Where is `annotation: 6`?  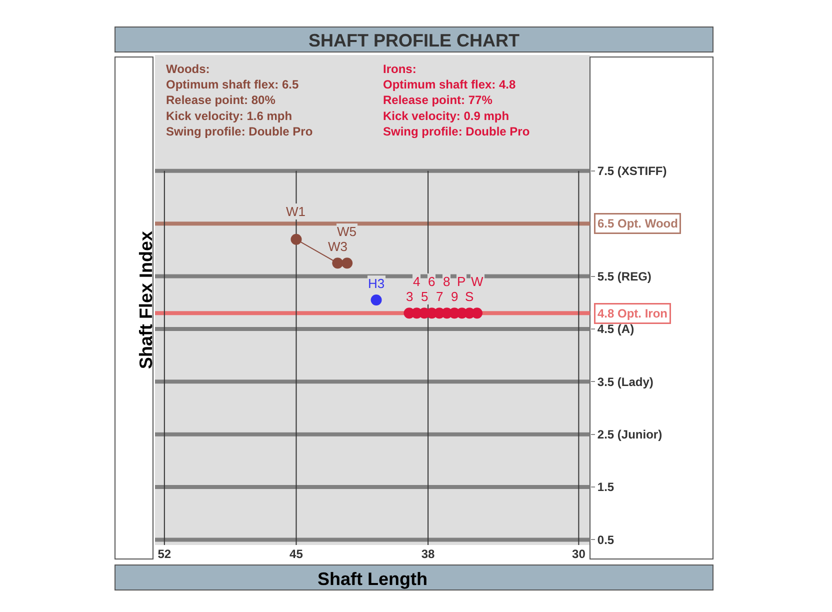
annotation: 6 is located at coordinates (432, 281).